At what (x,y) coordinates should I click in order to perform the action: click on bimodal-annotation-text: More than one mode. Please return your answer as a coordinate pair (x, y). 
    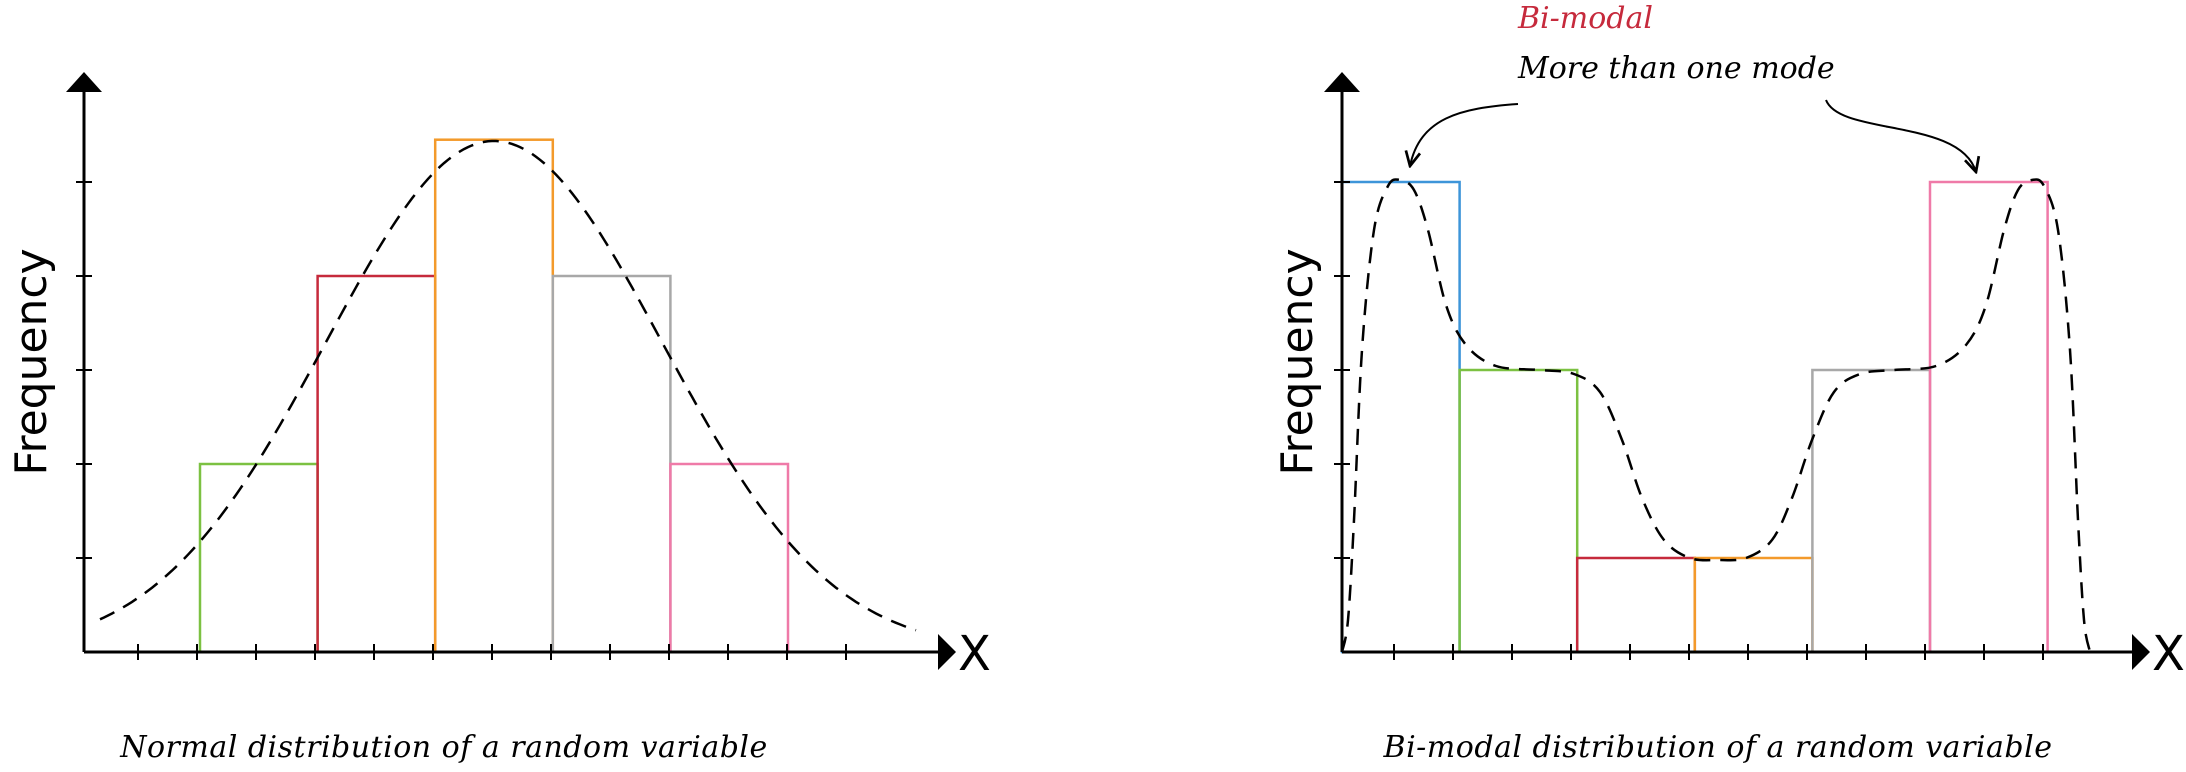
    Looking at the image, I should click on (1676, 68).